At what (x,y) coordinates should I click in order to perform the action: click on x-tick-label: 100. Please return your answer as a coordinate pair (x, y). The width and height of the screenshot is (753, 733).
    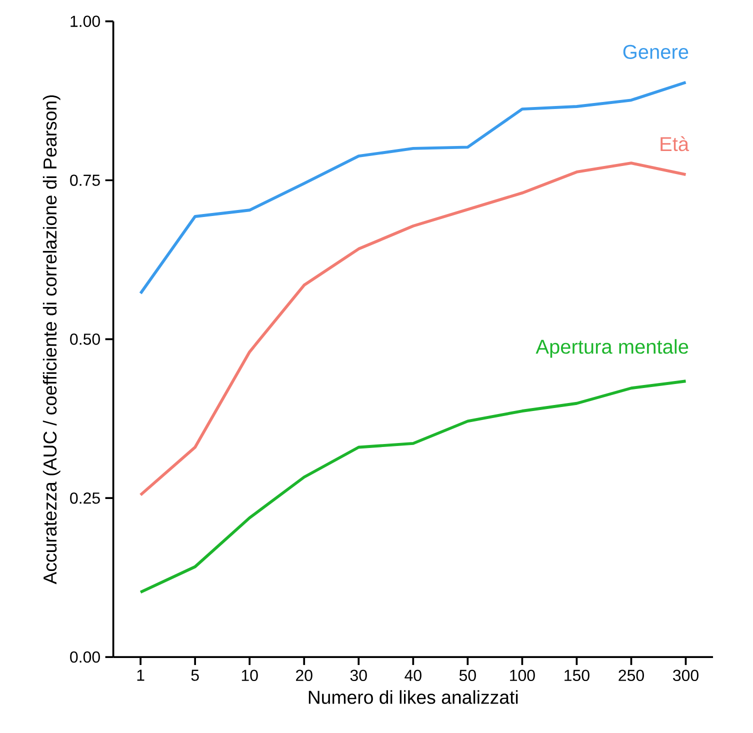
    Looking at the image, I should click on (522, 676).